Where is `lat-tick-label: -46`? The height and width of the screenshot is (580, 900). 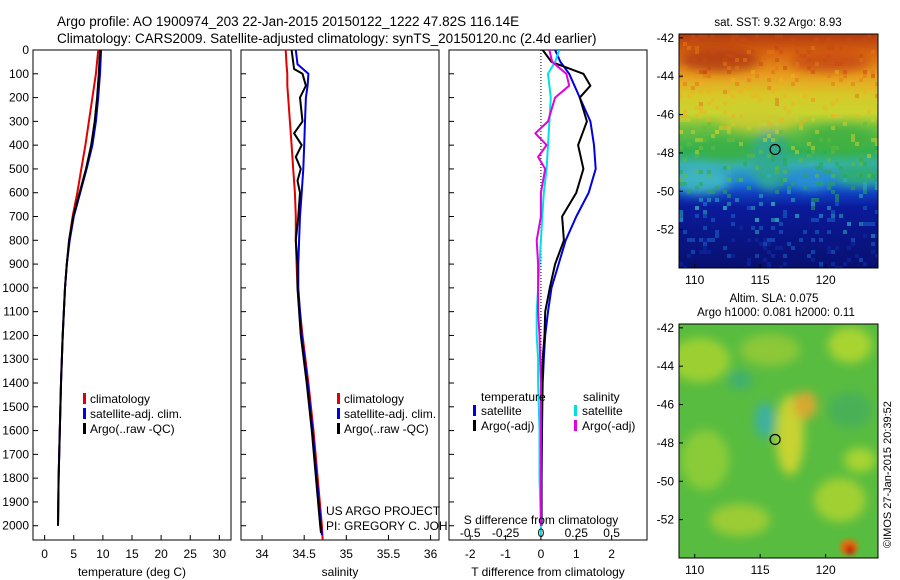 lat-tick-label: -46 is located at coordinates (666, 115).